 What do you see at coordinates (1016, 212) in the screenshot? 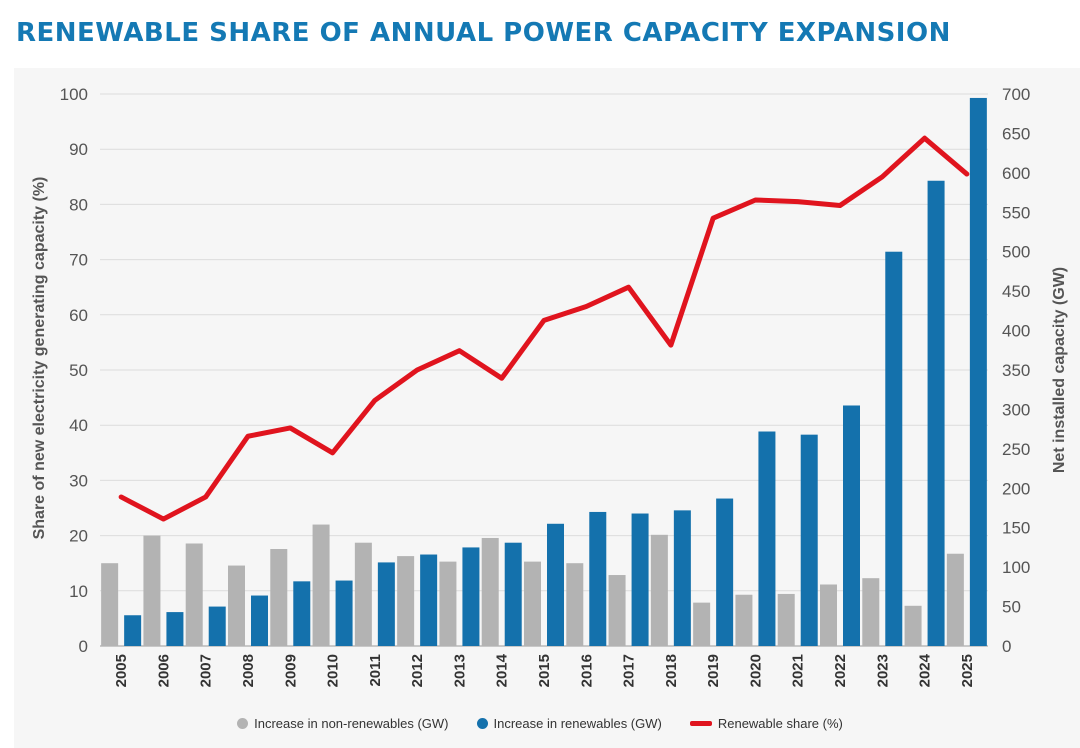
I see `right-tick-label: 550` at bounding box center [1016, 212].